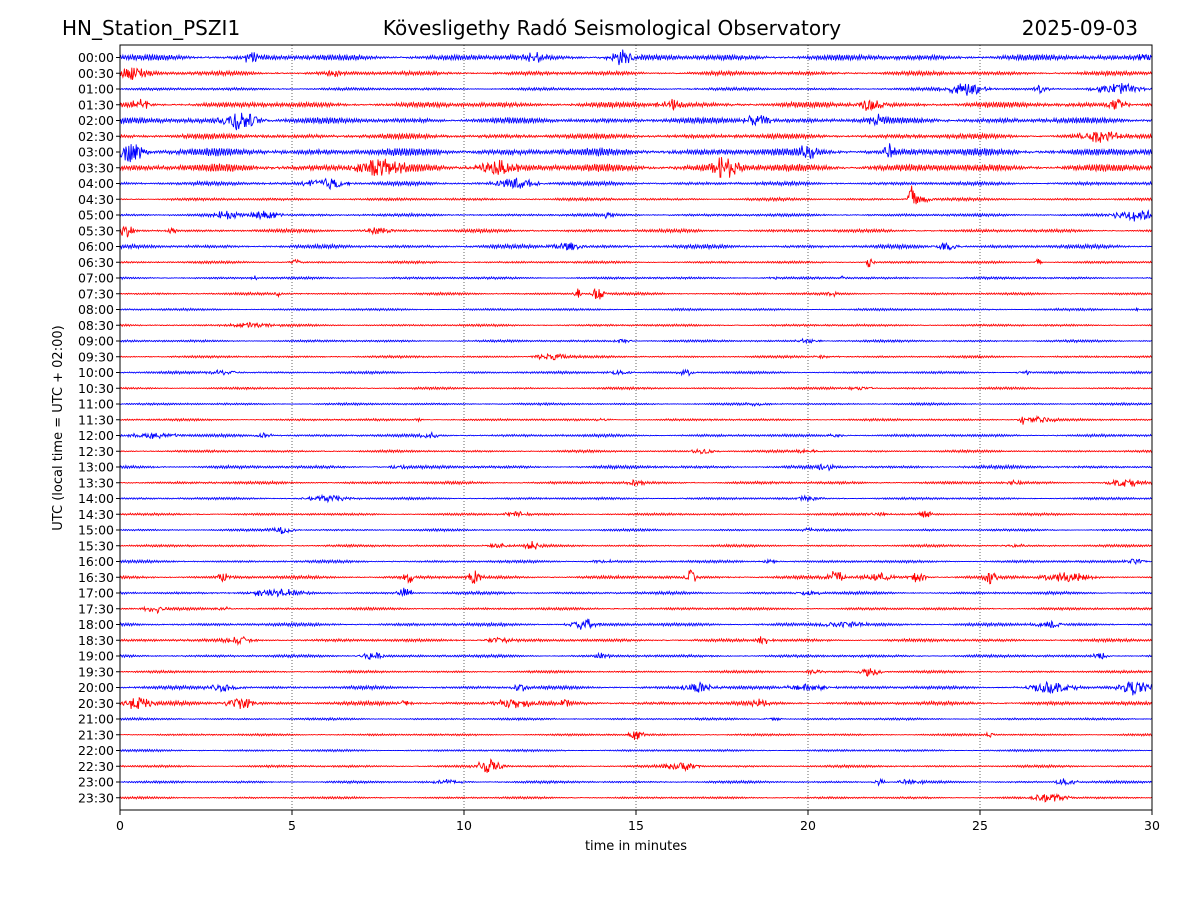 The height and width of the screenshot is (900, 1200). Describe the element at coordinates (96, 608) in the screenshot. I see `y-tick-label: 17:30` at that location.